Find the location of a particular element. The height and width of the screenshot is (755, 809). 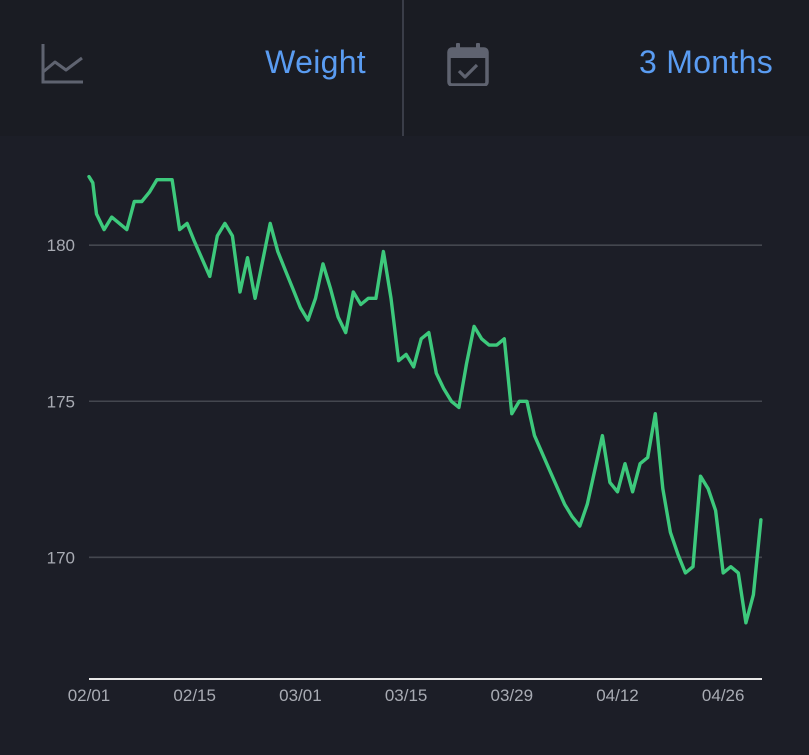

y-tick-label: 180 is located at coordinates (61, 245).